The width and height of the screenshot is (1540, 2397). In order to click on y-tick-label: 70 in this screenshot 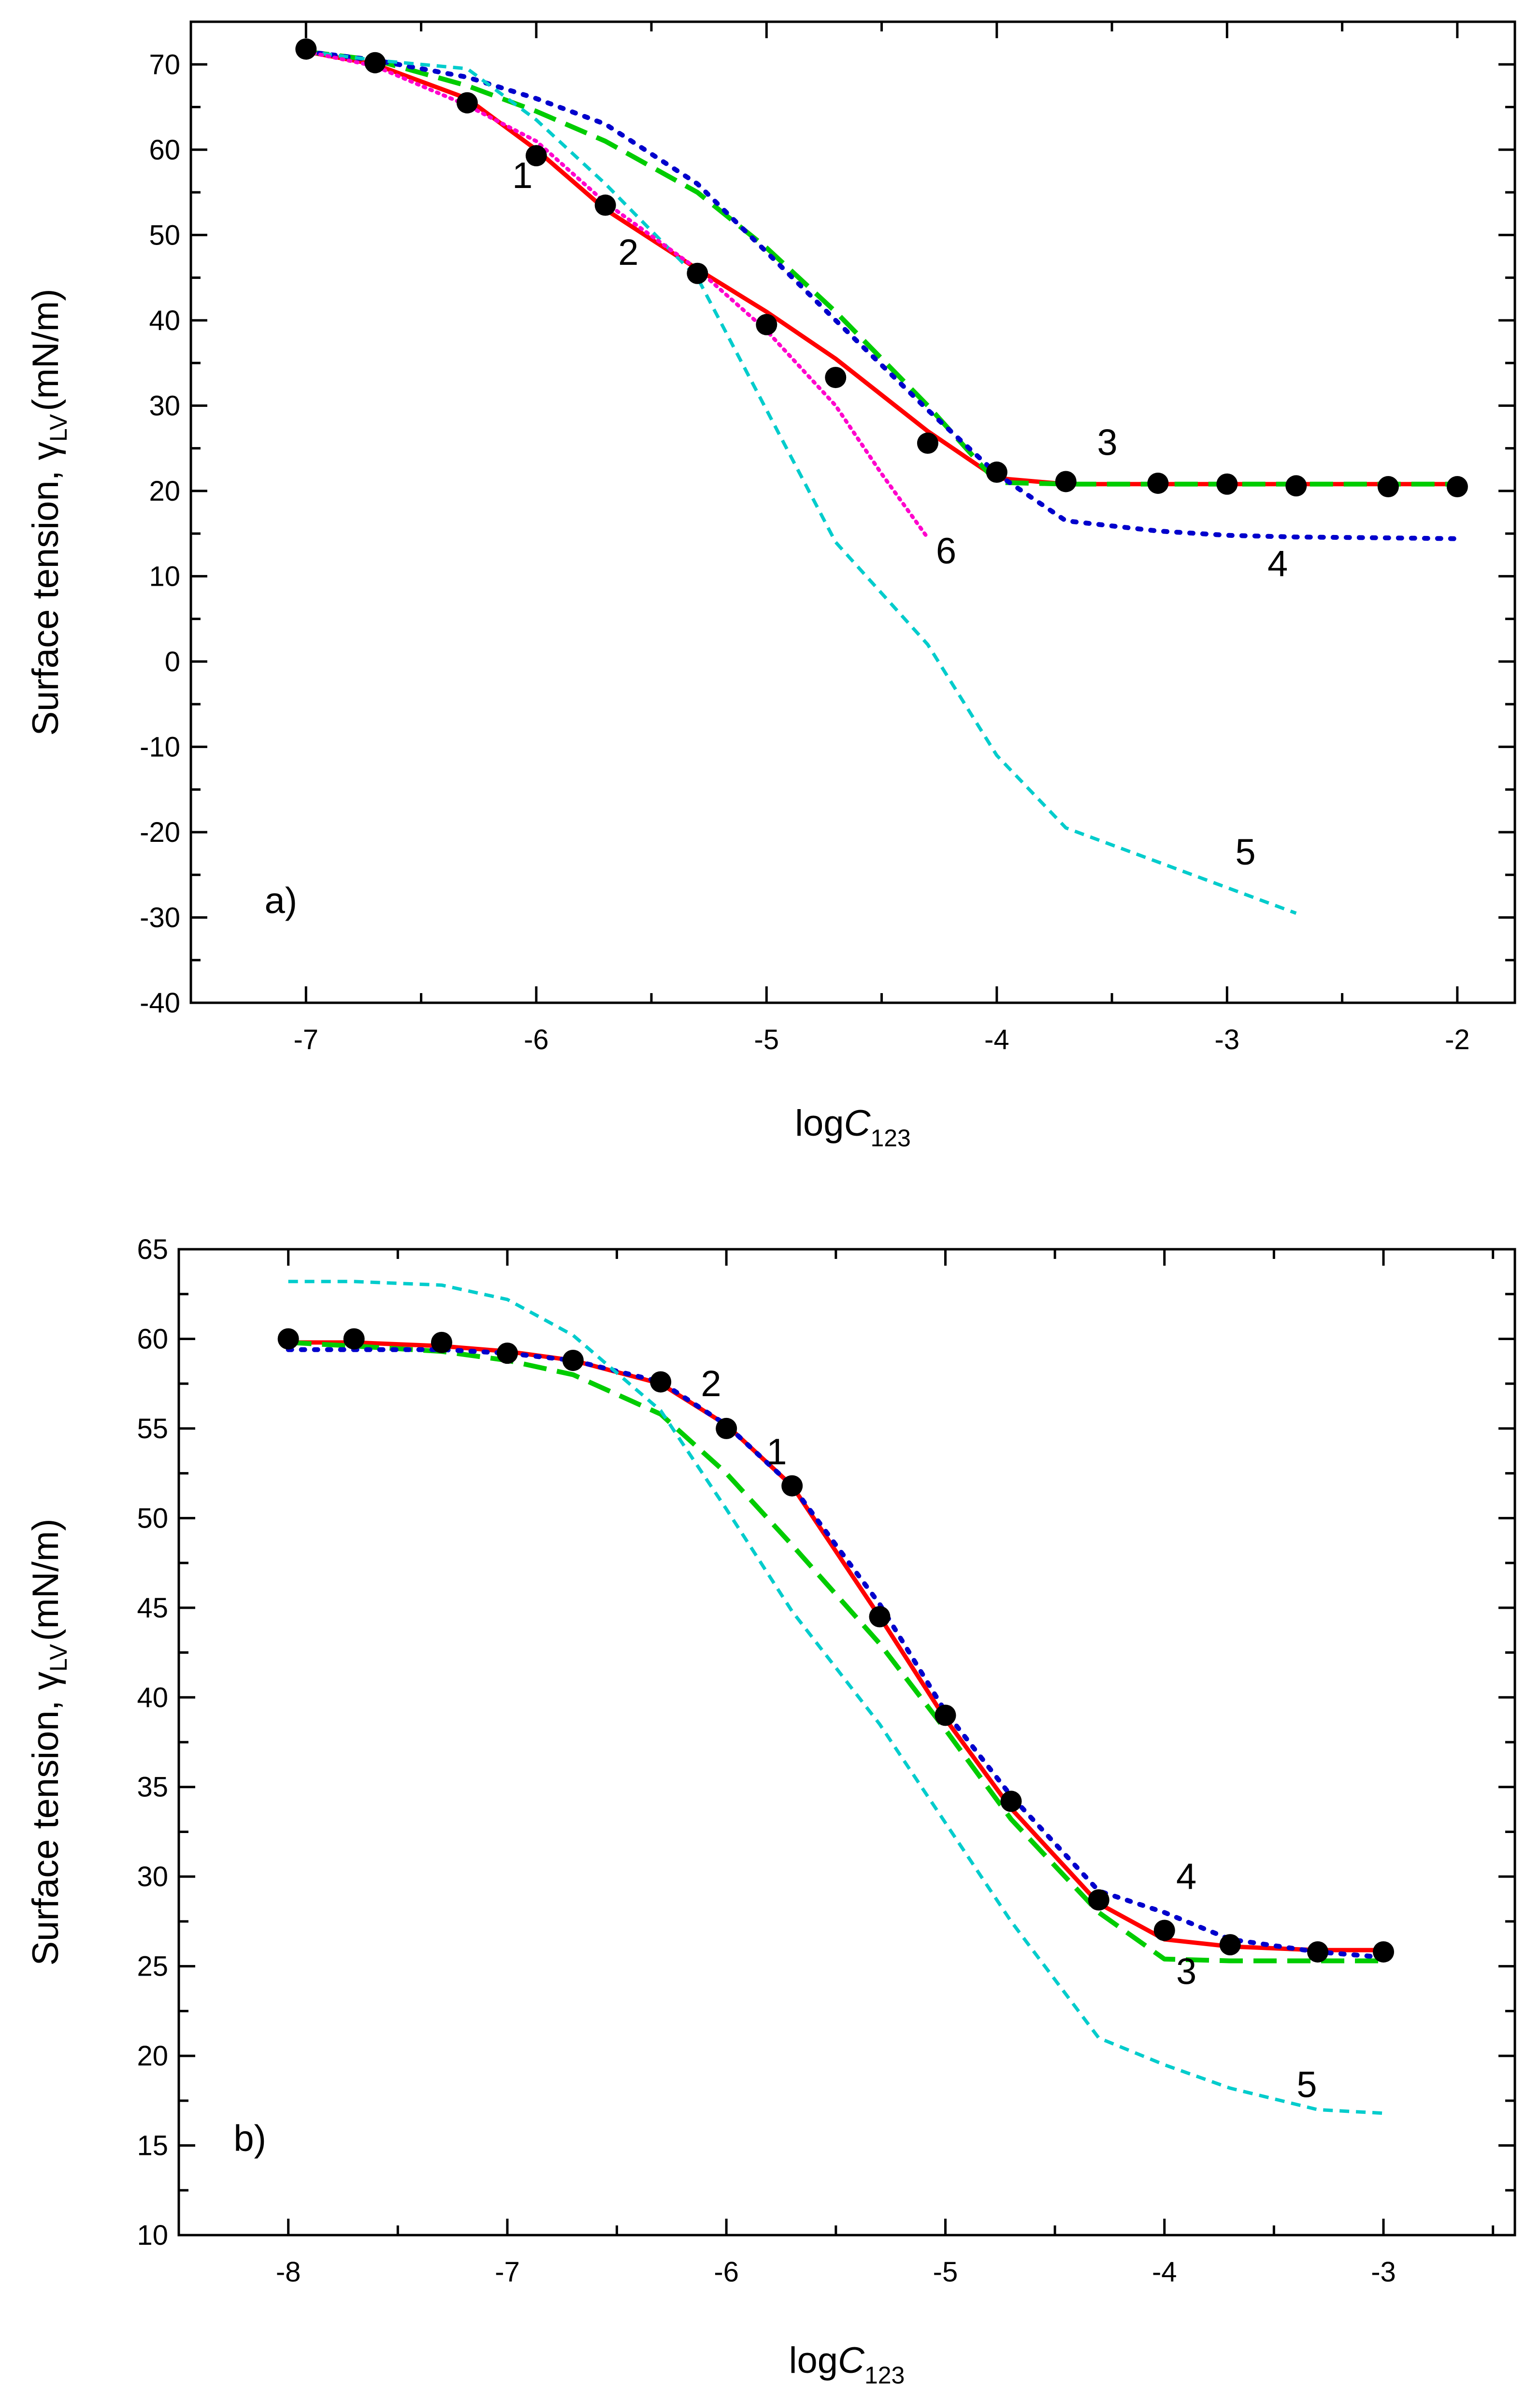, I will do `click(164, 65)`.